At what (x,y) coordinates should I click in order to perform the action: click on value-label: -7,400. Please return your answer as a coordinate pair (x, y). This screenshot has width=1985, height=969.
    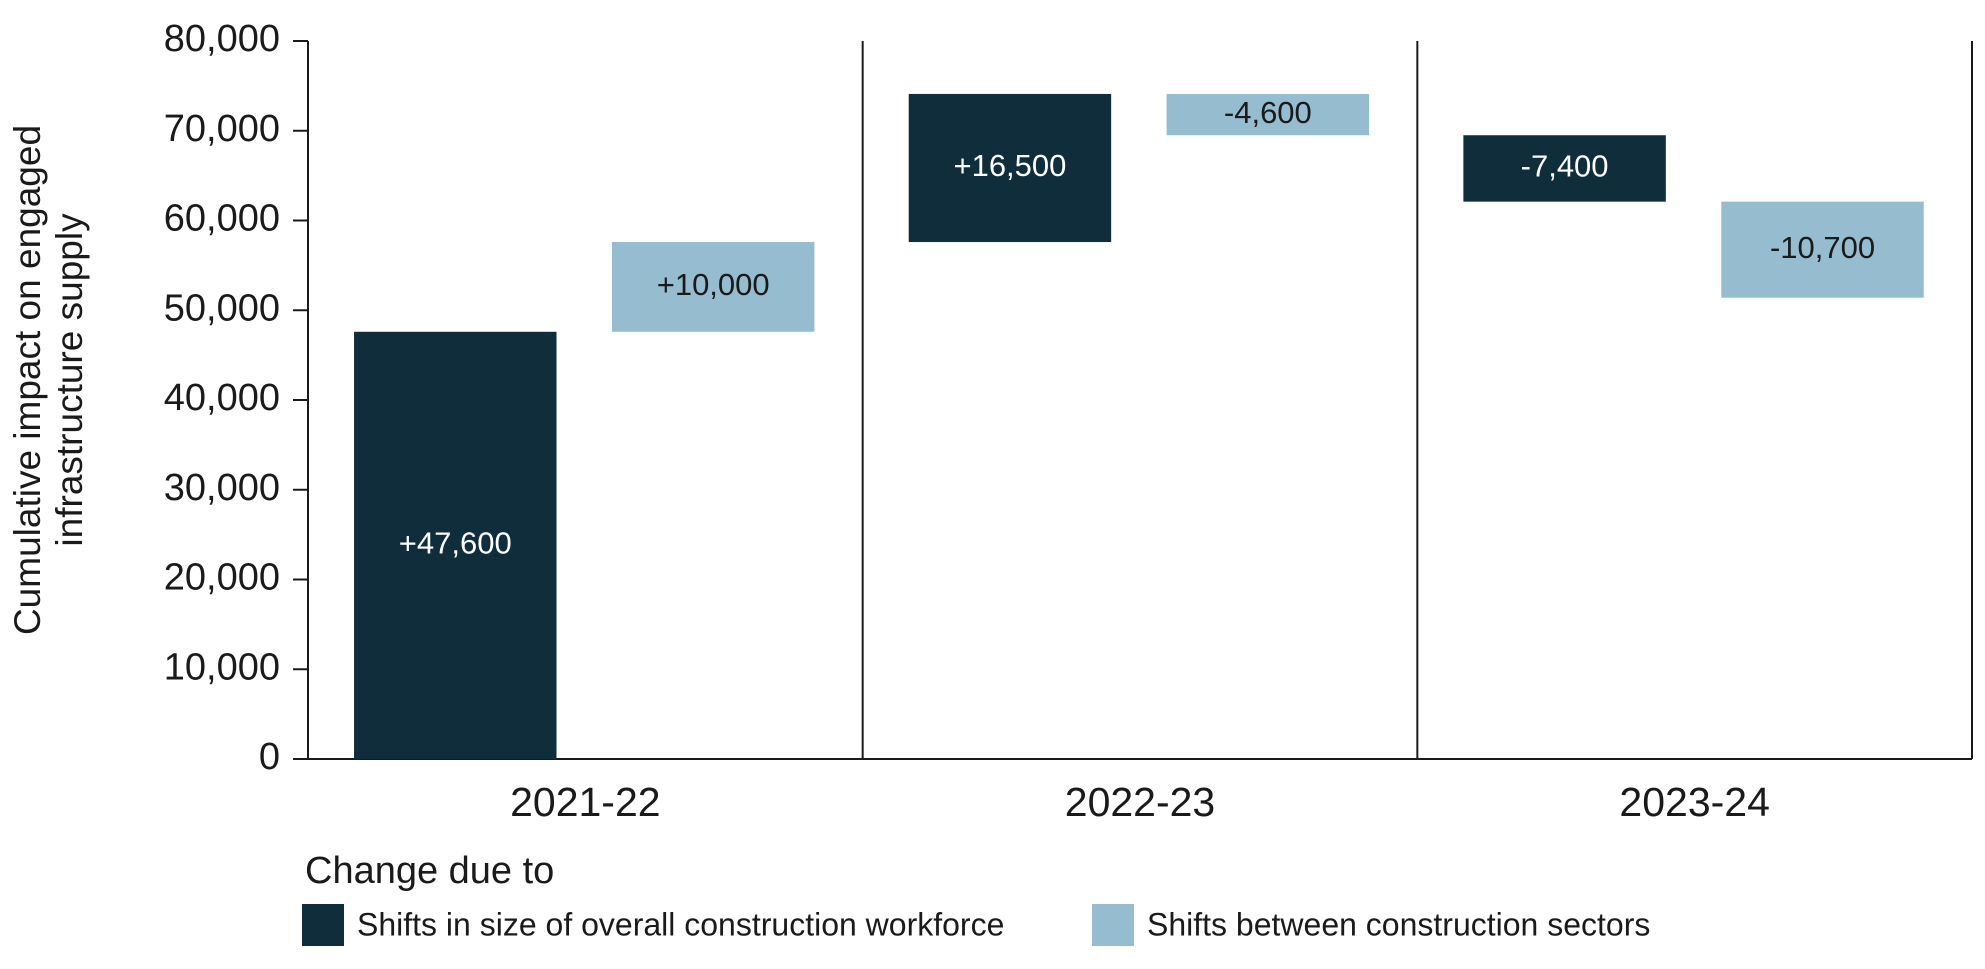
    Looking at the image, I should click on (1565, 166).